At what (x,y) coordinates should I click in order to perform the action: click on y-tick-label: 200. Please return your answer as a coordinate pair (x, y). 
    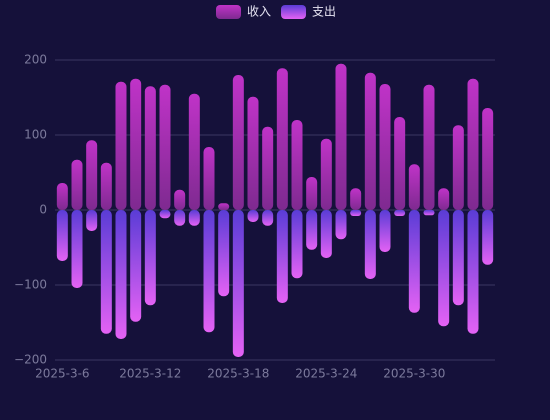
    Looking at the image, I should click on (35, 60).